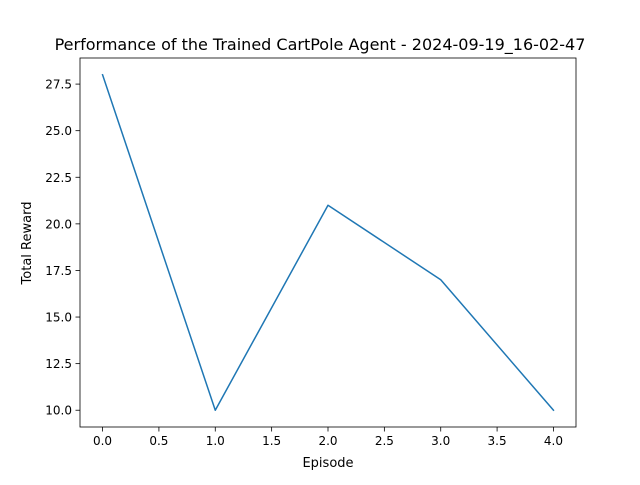 This screenshot has width=640, height=485. Describe the element at coordinates (58, 271) in the screenshot. I see `y-tick-label: 17.5` at that location.